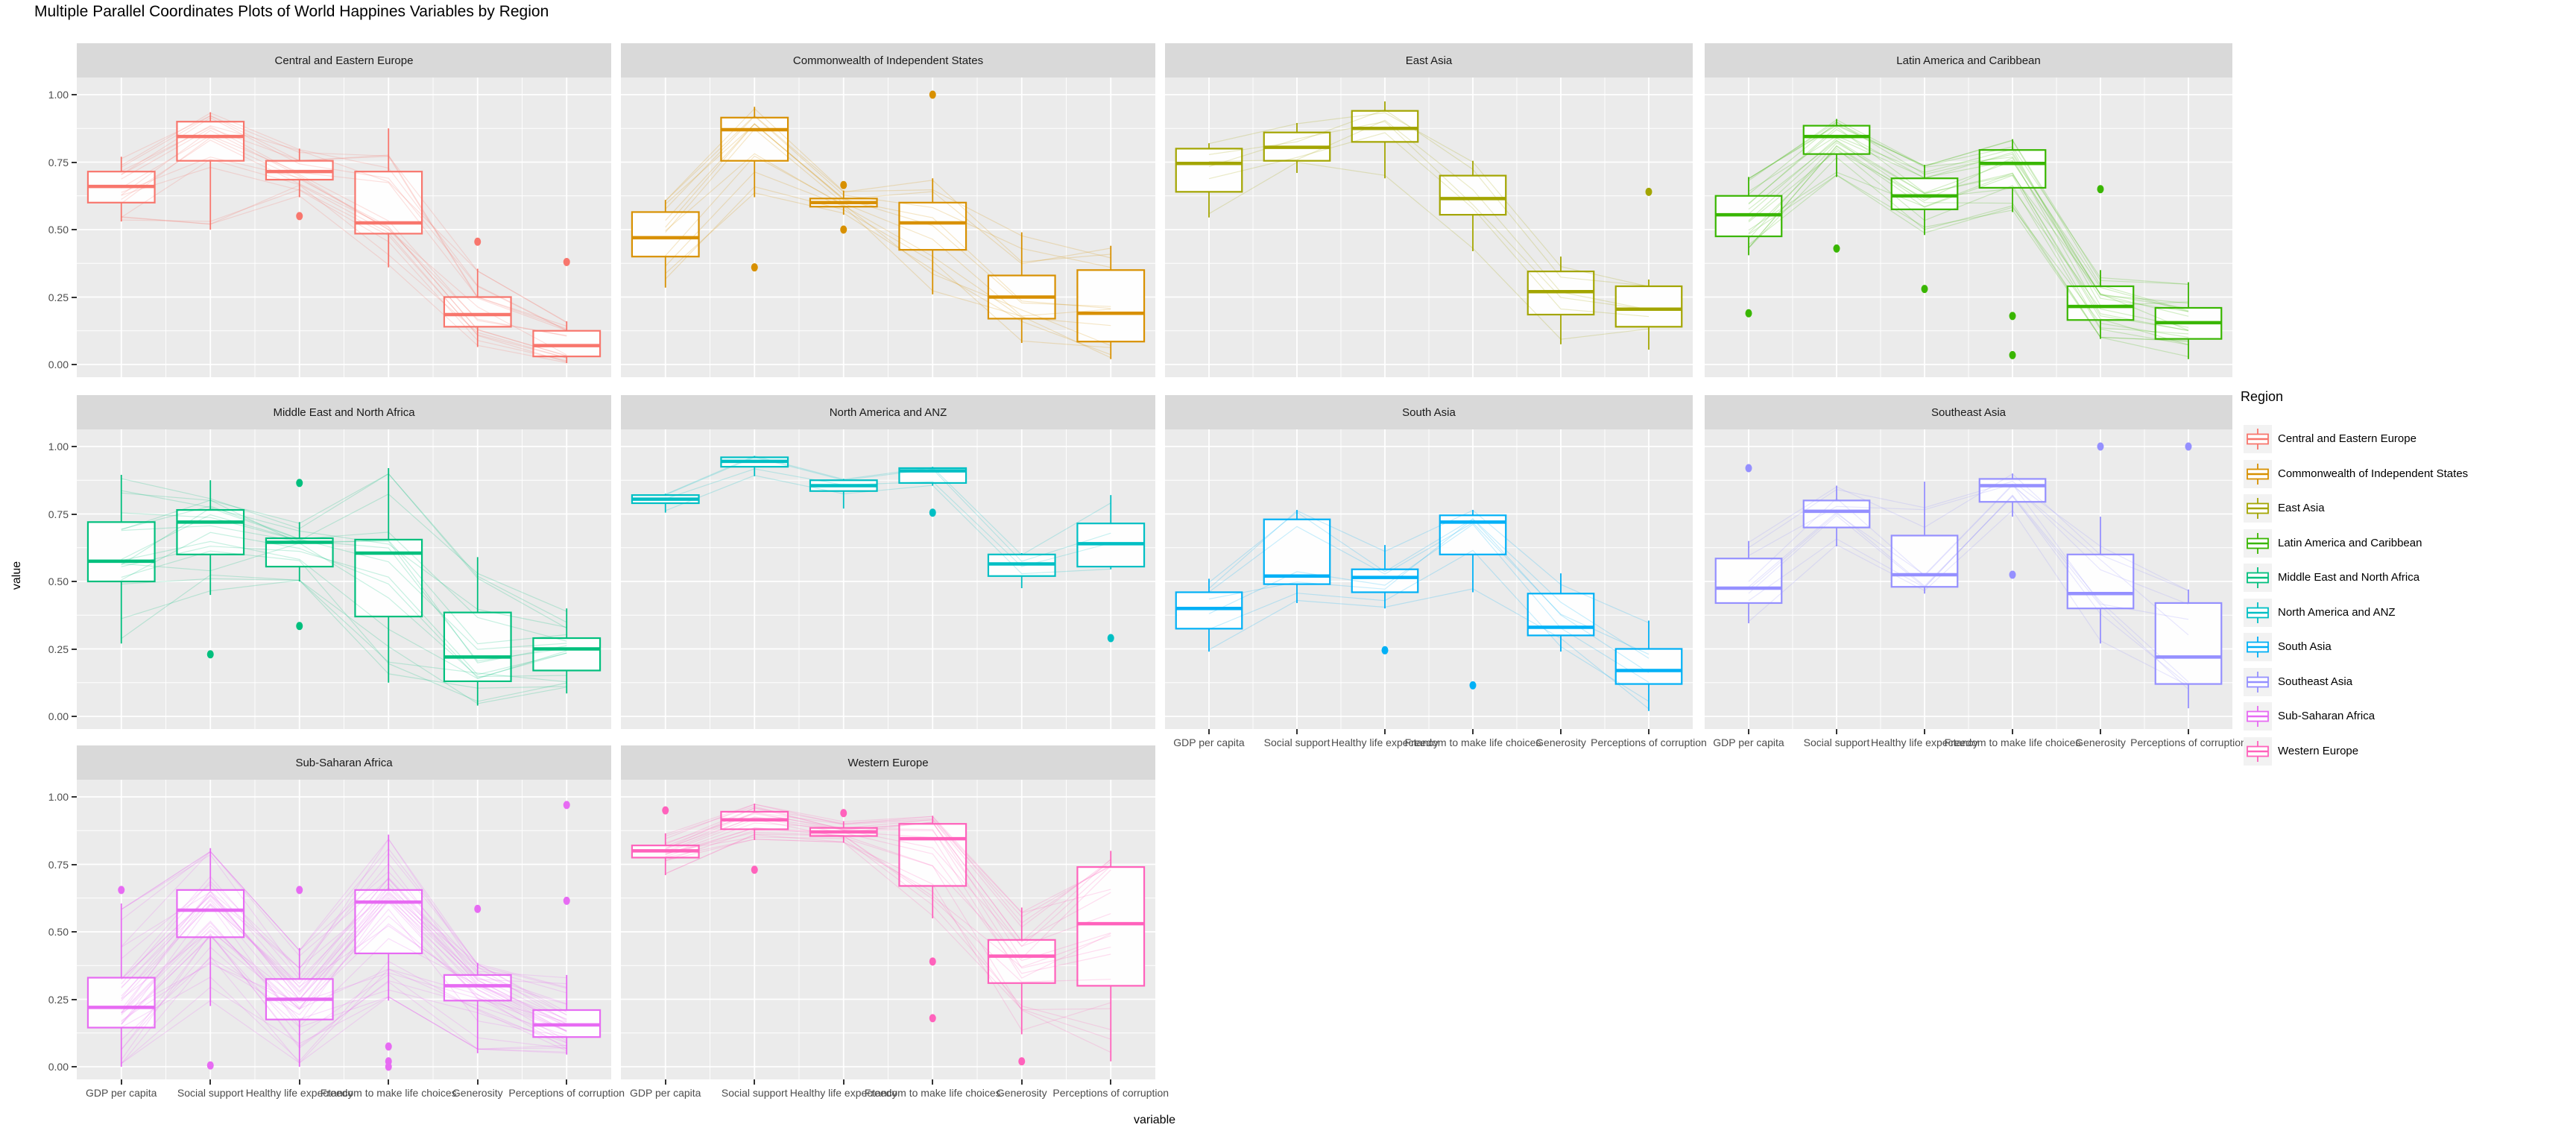 Image resolution: width=2576 pixels, height=1145 pixels. I want to click on x-tick-label: Perceptions of corruption, so click(1649, 742).